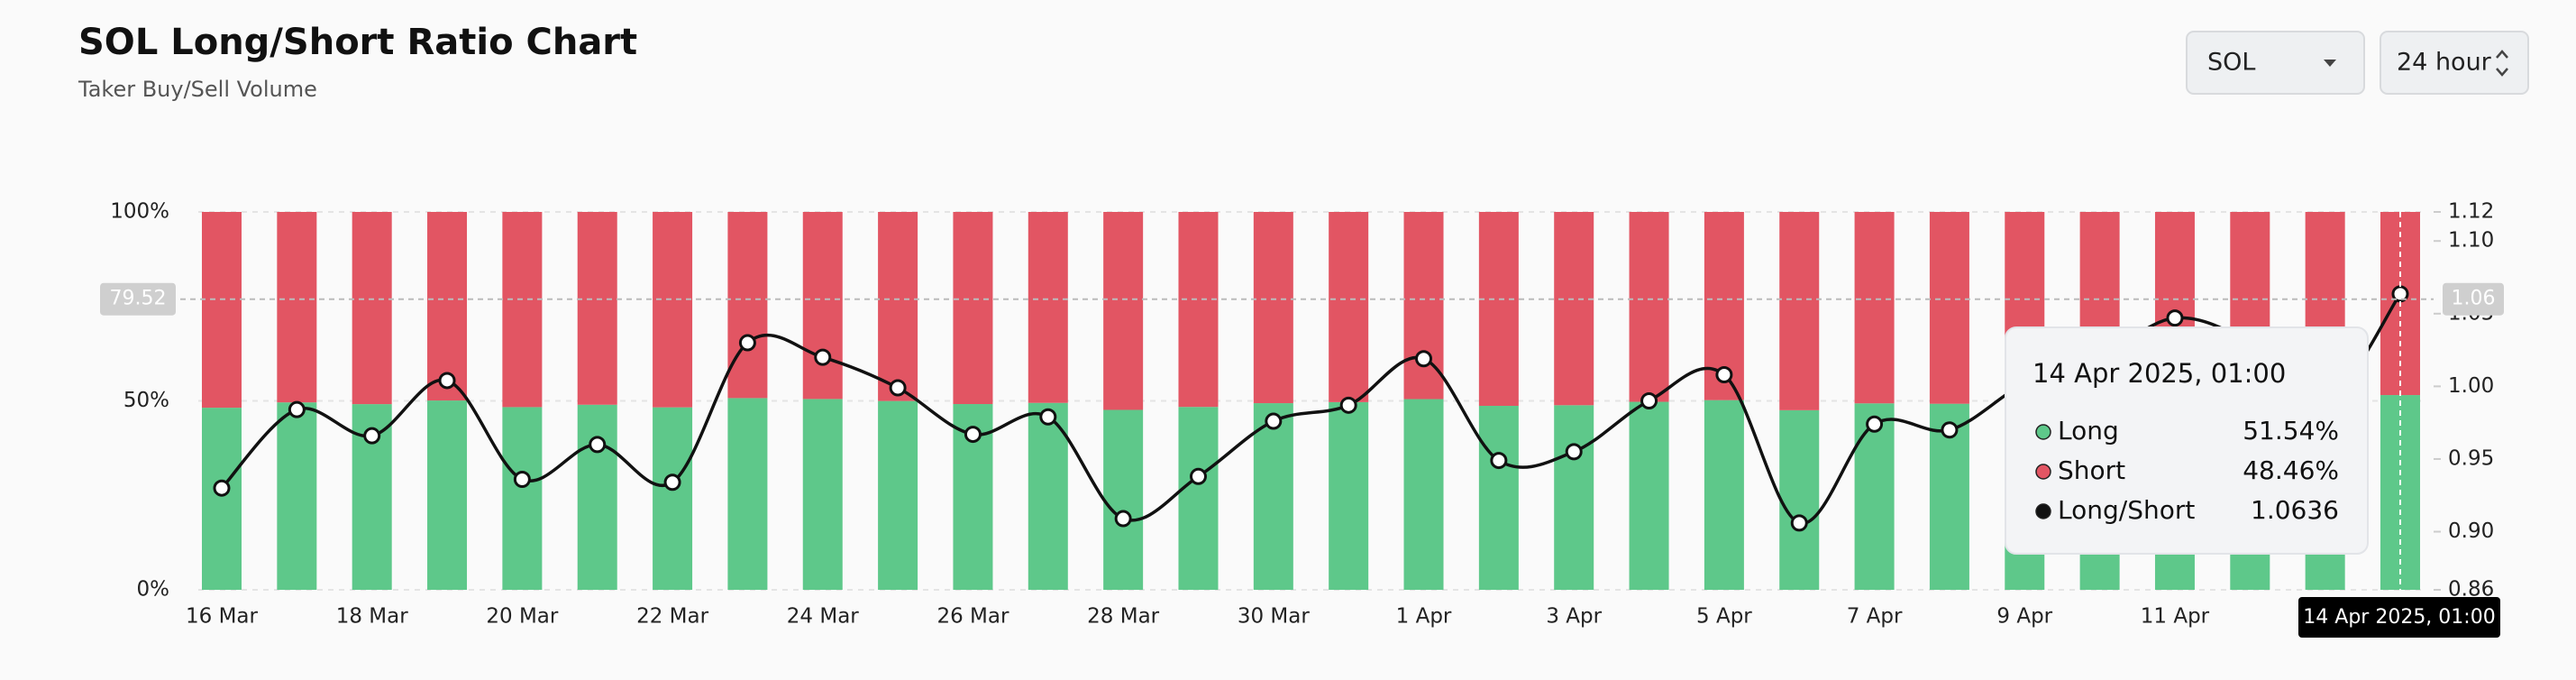  What do you see at coordinates (2330, 64) in the screenshot?
I see `dropdown-arrow` at bounding box center [2330, 64].